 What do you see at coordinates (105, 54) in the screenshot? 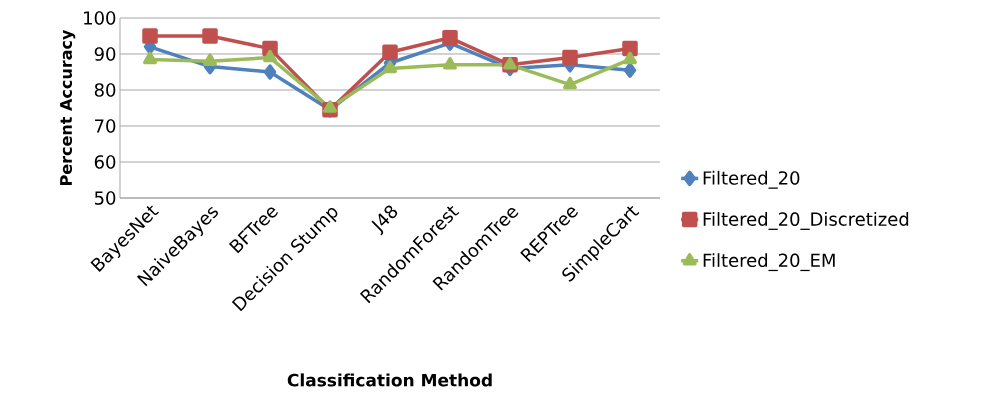
I see `y-tick-label: 90` at bounding box center [105, 54].